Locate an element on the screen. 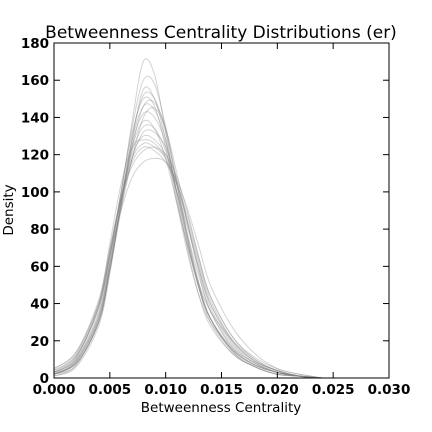  y-tick-label: 160 is located at coordinates (35, 81).